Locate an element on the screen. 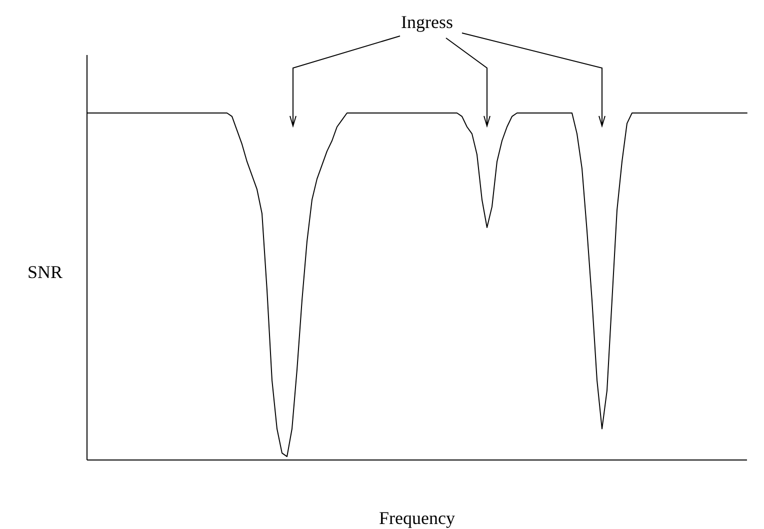  x-axis-title: Frequency is located at coordinates (417, 518).